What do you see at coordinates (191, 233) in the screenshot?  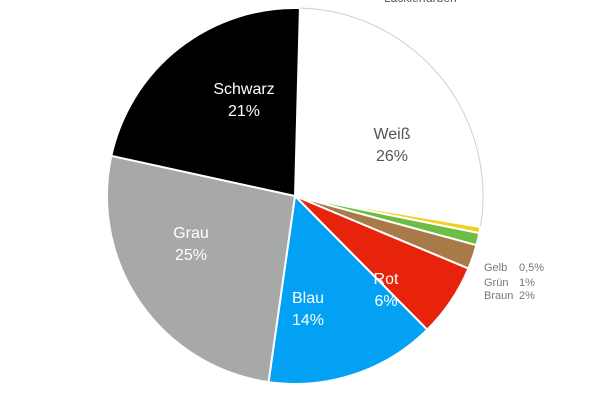 I see `slice-label-grau: Grau` at bounding box center [191, 233].